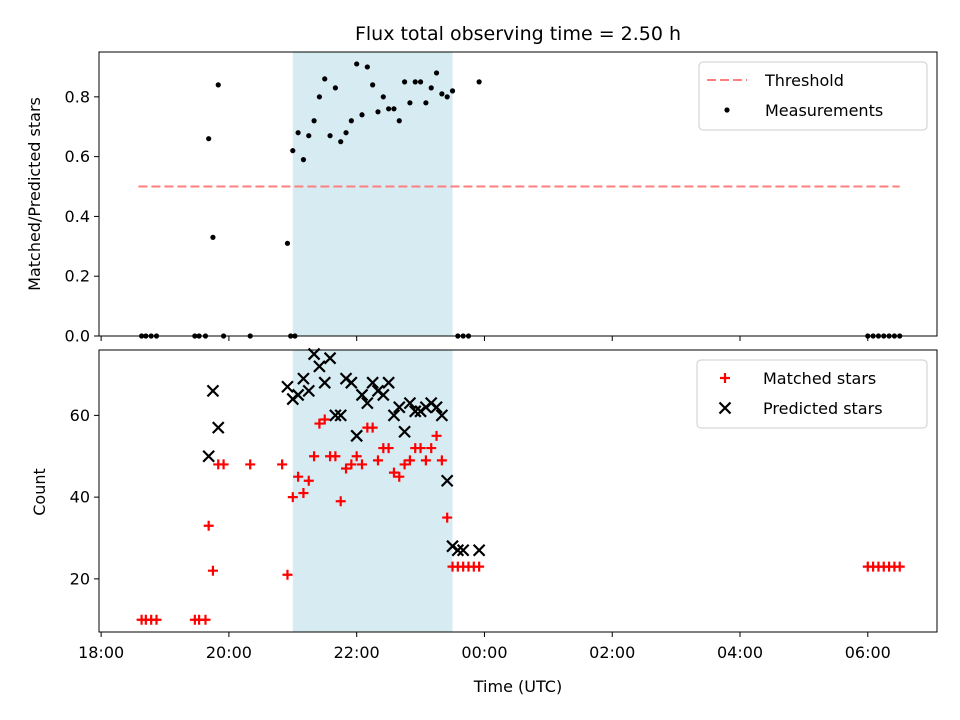 This screenshot has height=720, width=960. What do you see at coordinates (740, 652) in the screenshot?
I see `x-tick-label: 04:00` at bounding box center [740, 652].